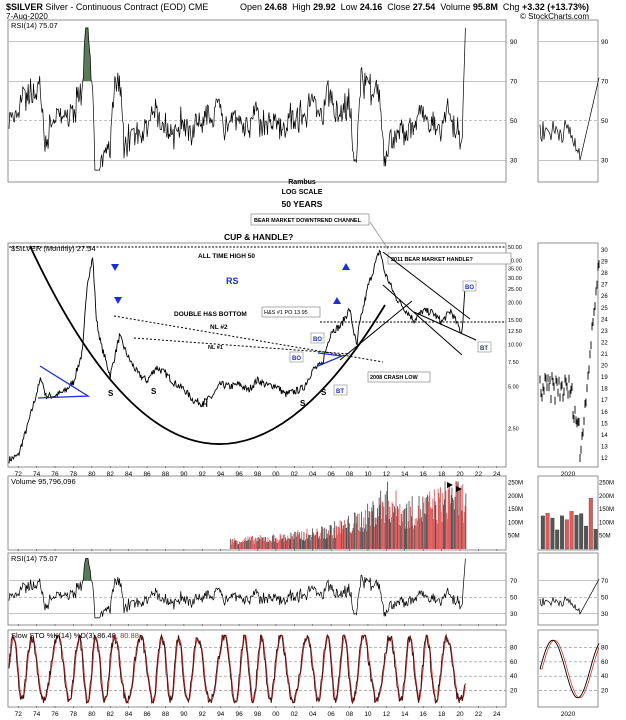 The width and height of the screenshot is (626, 720). What do you see at coordinates (604, 343) in the screenshot?
I see `inset-y-label: 22` at bounding box center [604, 343].